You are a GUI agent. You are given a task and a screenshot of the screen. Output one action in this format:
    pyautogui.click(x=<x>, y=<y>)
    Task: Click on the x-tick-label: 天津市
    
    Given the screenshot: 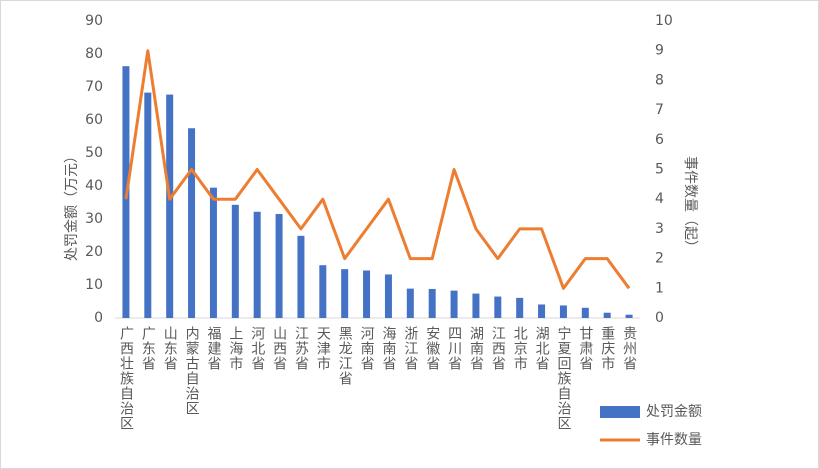 What is the action you would take?
    pyautogui.click(x=323, y=348)
    